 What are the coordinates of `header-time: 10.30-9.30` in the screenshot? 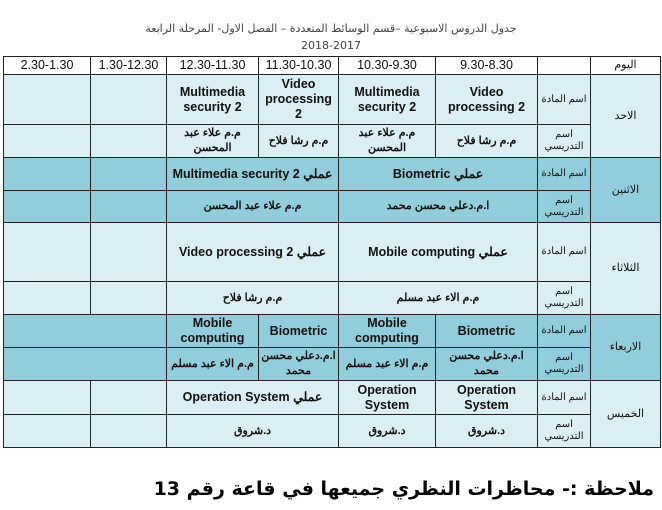 It's located at (387, 65).